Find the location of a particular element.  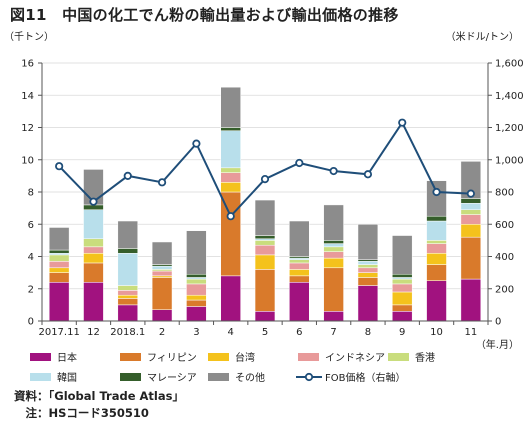

right-tick-label: 200 is located at coordinates (504, 289).